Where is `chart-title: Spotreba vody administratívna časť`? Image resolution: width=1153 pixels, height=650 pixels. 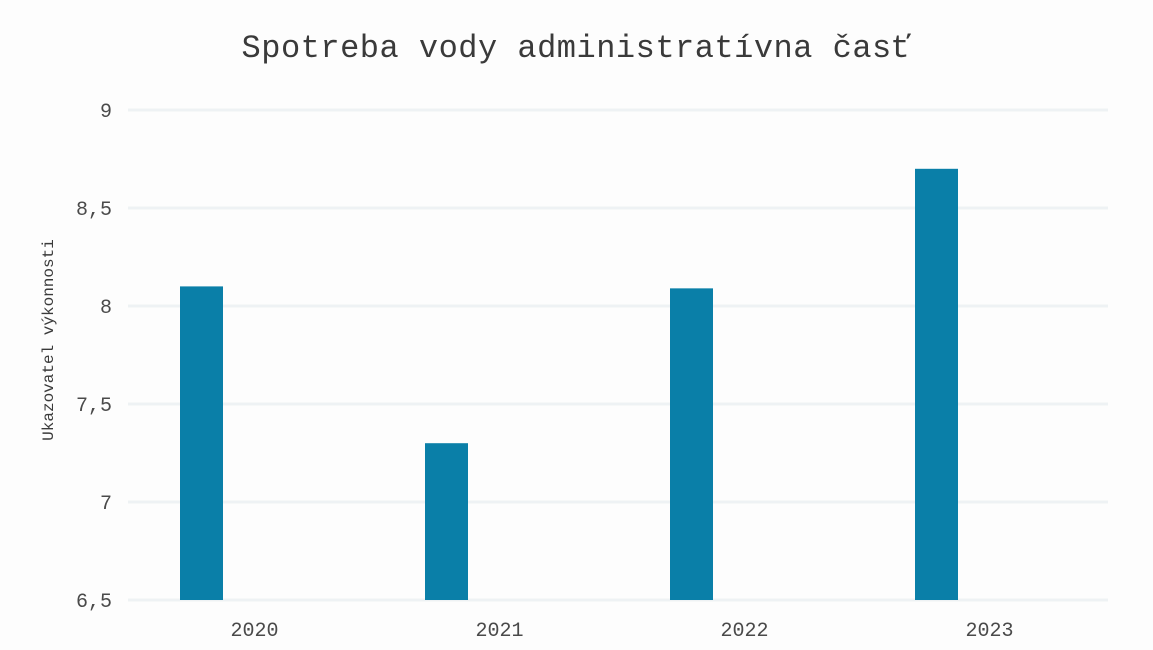
chart-title: Spotreba vody administratívna časť is located at coordinates (576, 48).